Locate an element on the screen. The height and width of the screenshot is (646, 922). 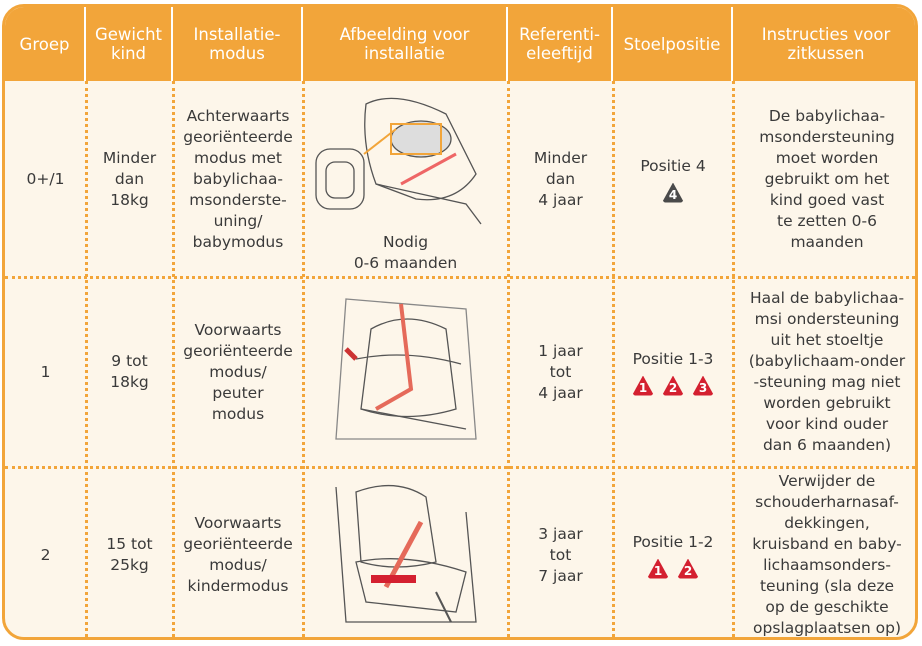
instruction-line: kruisband en baby- is located at coordinates (827, 544).